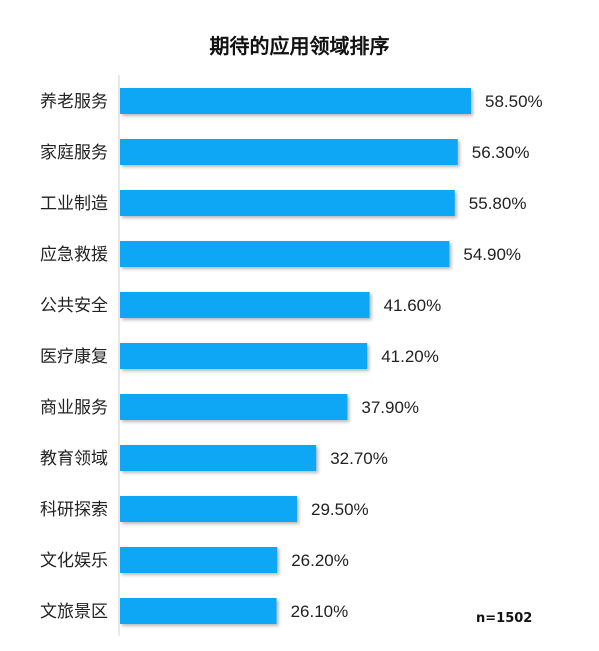 Image resolution: width=599 pixels, height=651 pixels. What do you see at coordinates (74, 255) in the screenshot?
I see `category-label: 应急救援` at bounding box center [74, 255].